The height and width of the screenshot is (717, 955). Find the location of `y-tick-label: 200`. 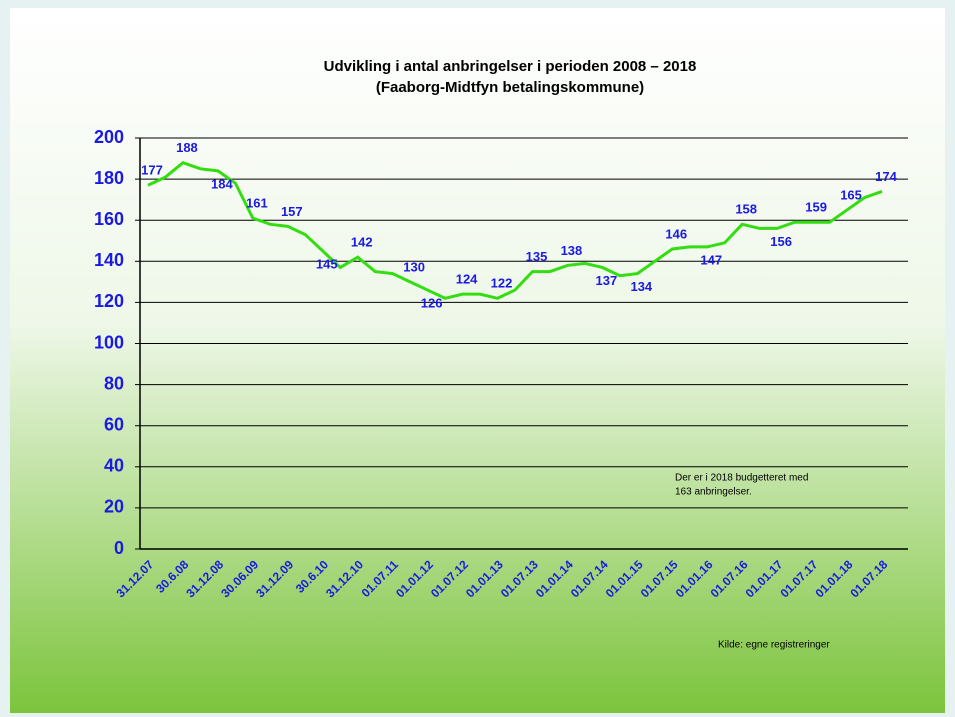

y-tick-label: 200 is located at coordinates (109, 137).